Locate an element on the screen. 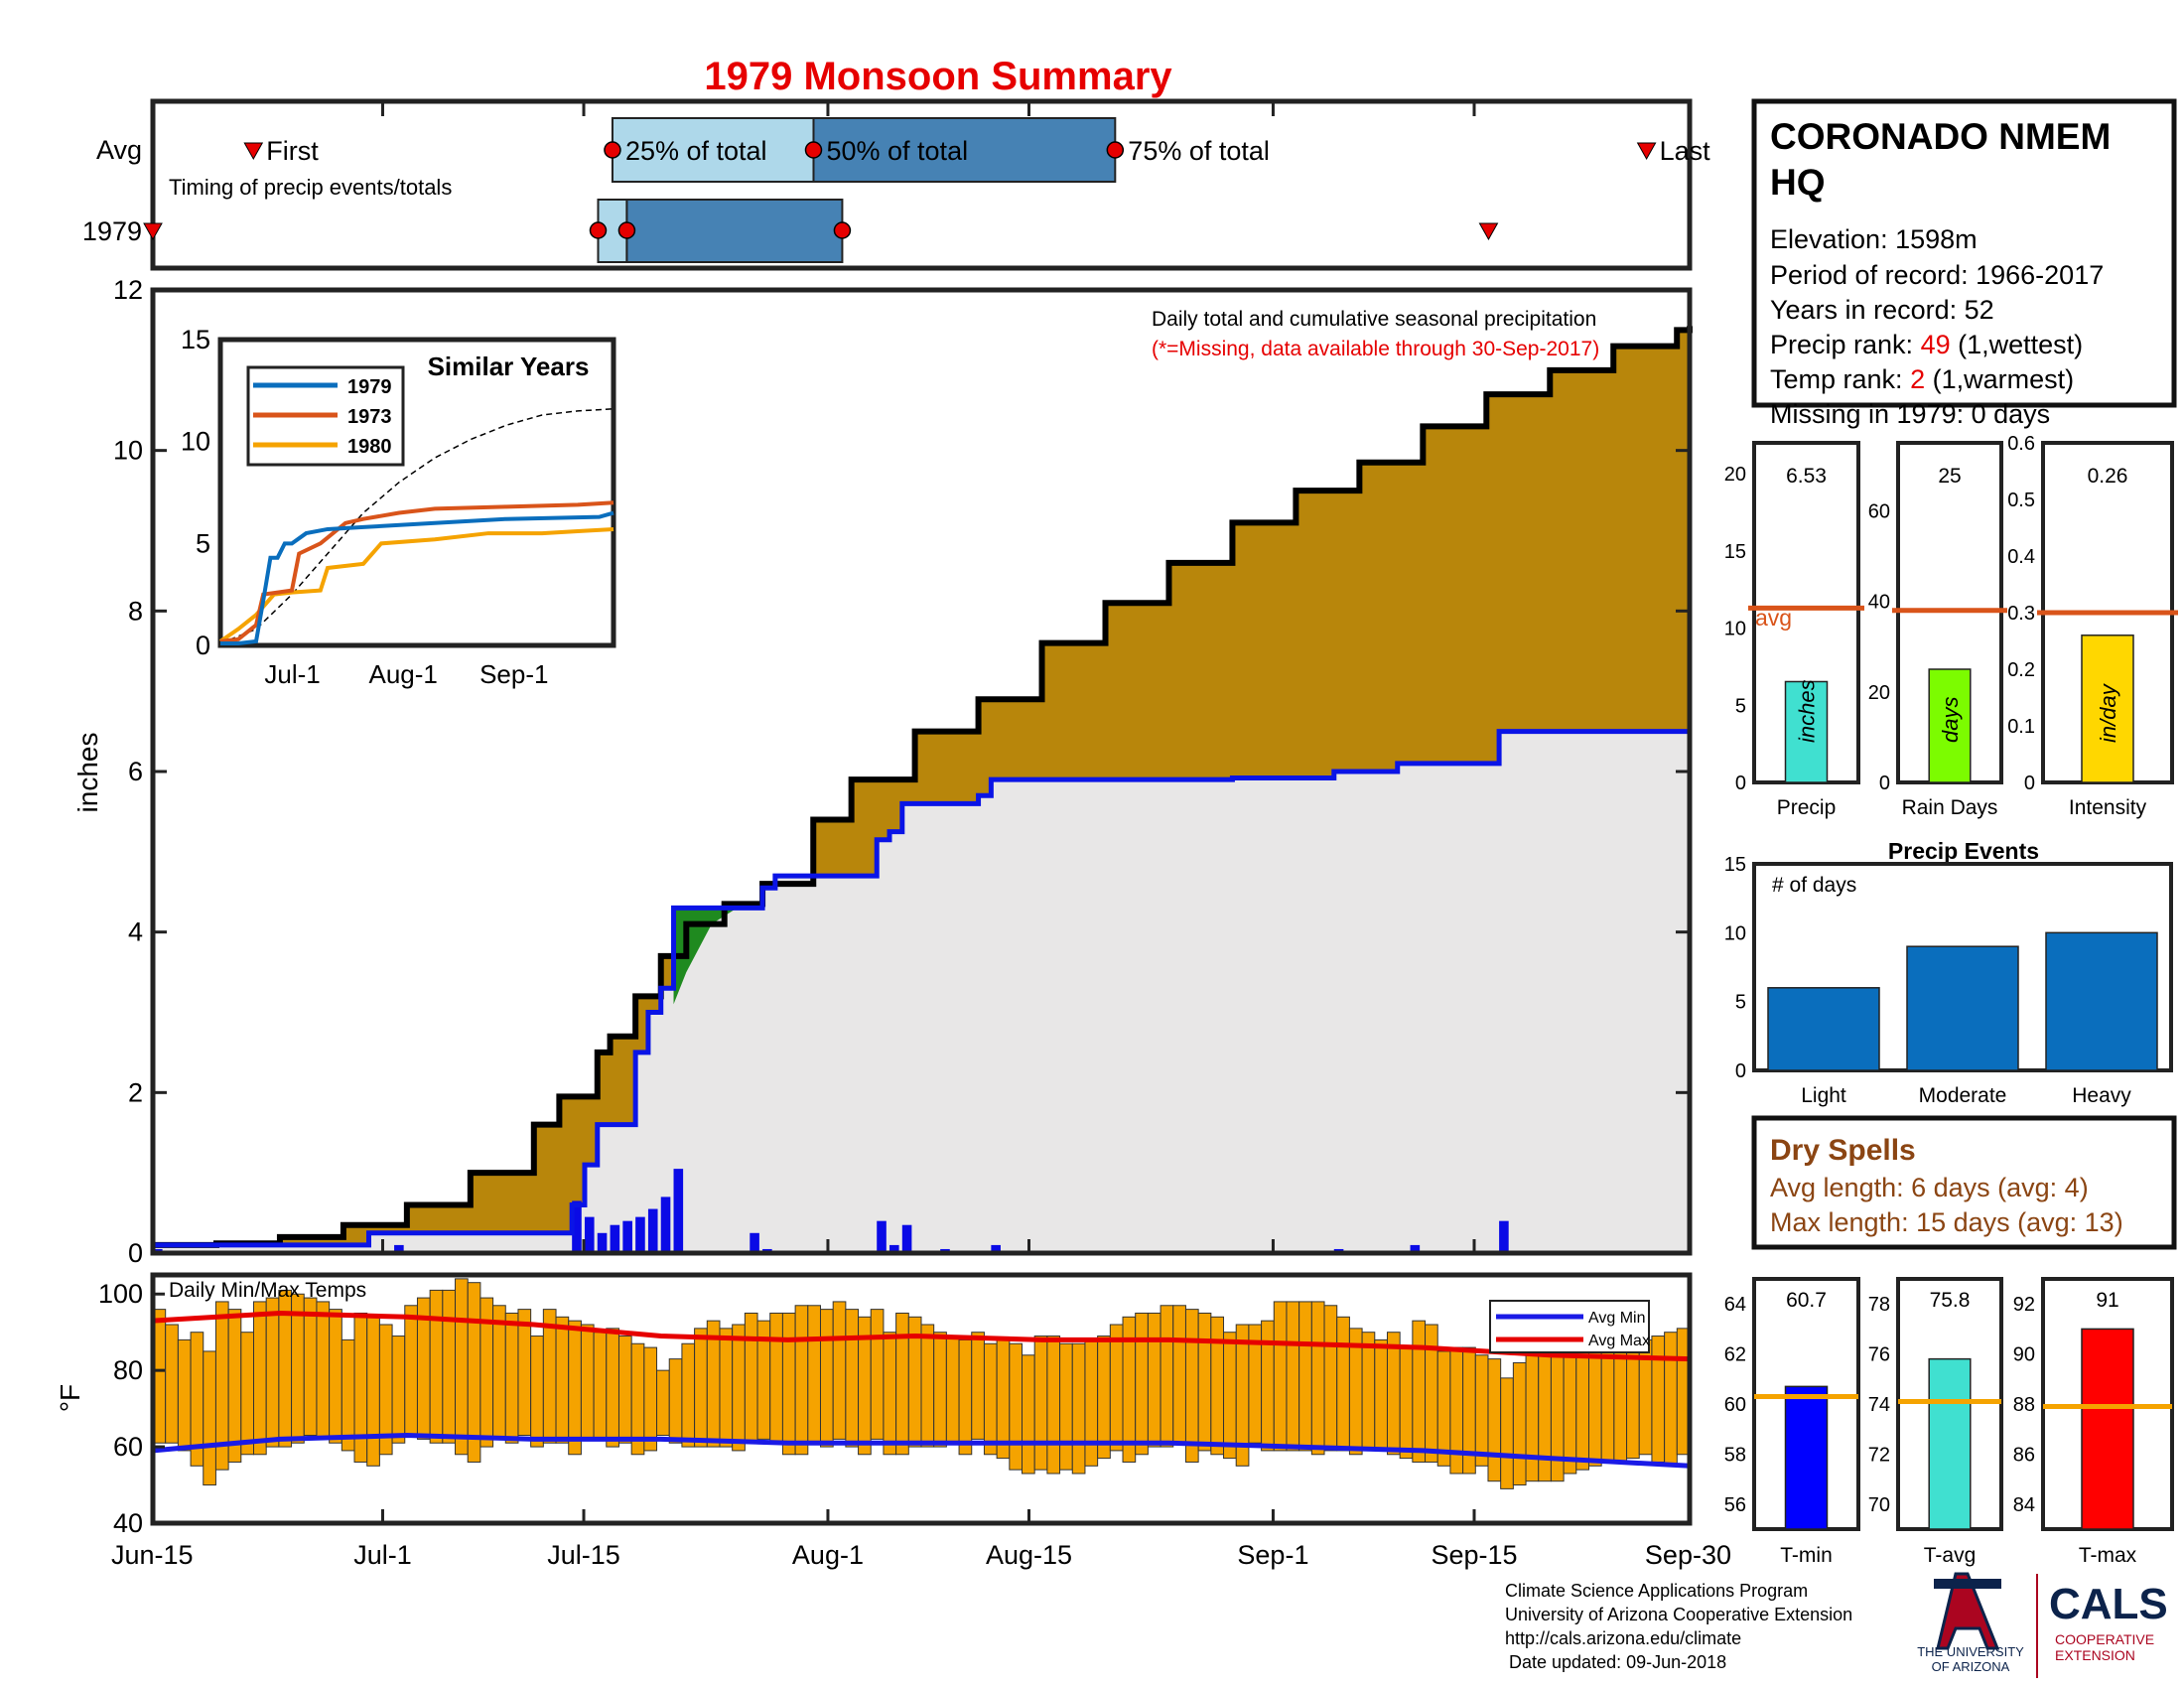 This screenshot has height=1688, width=2184. inset-x-tick-label: Aug-1 is located at coordinates (403, 674).